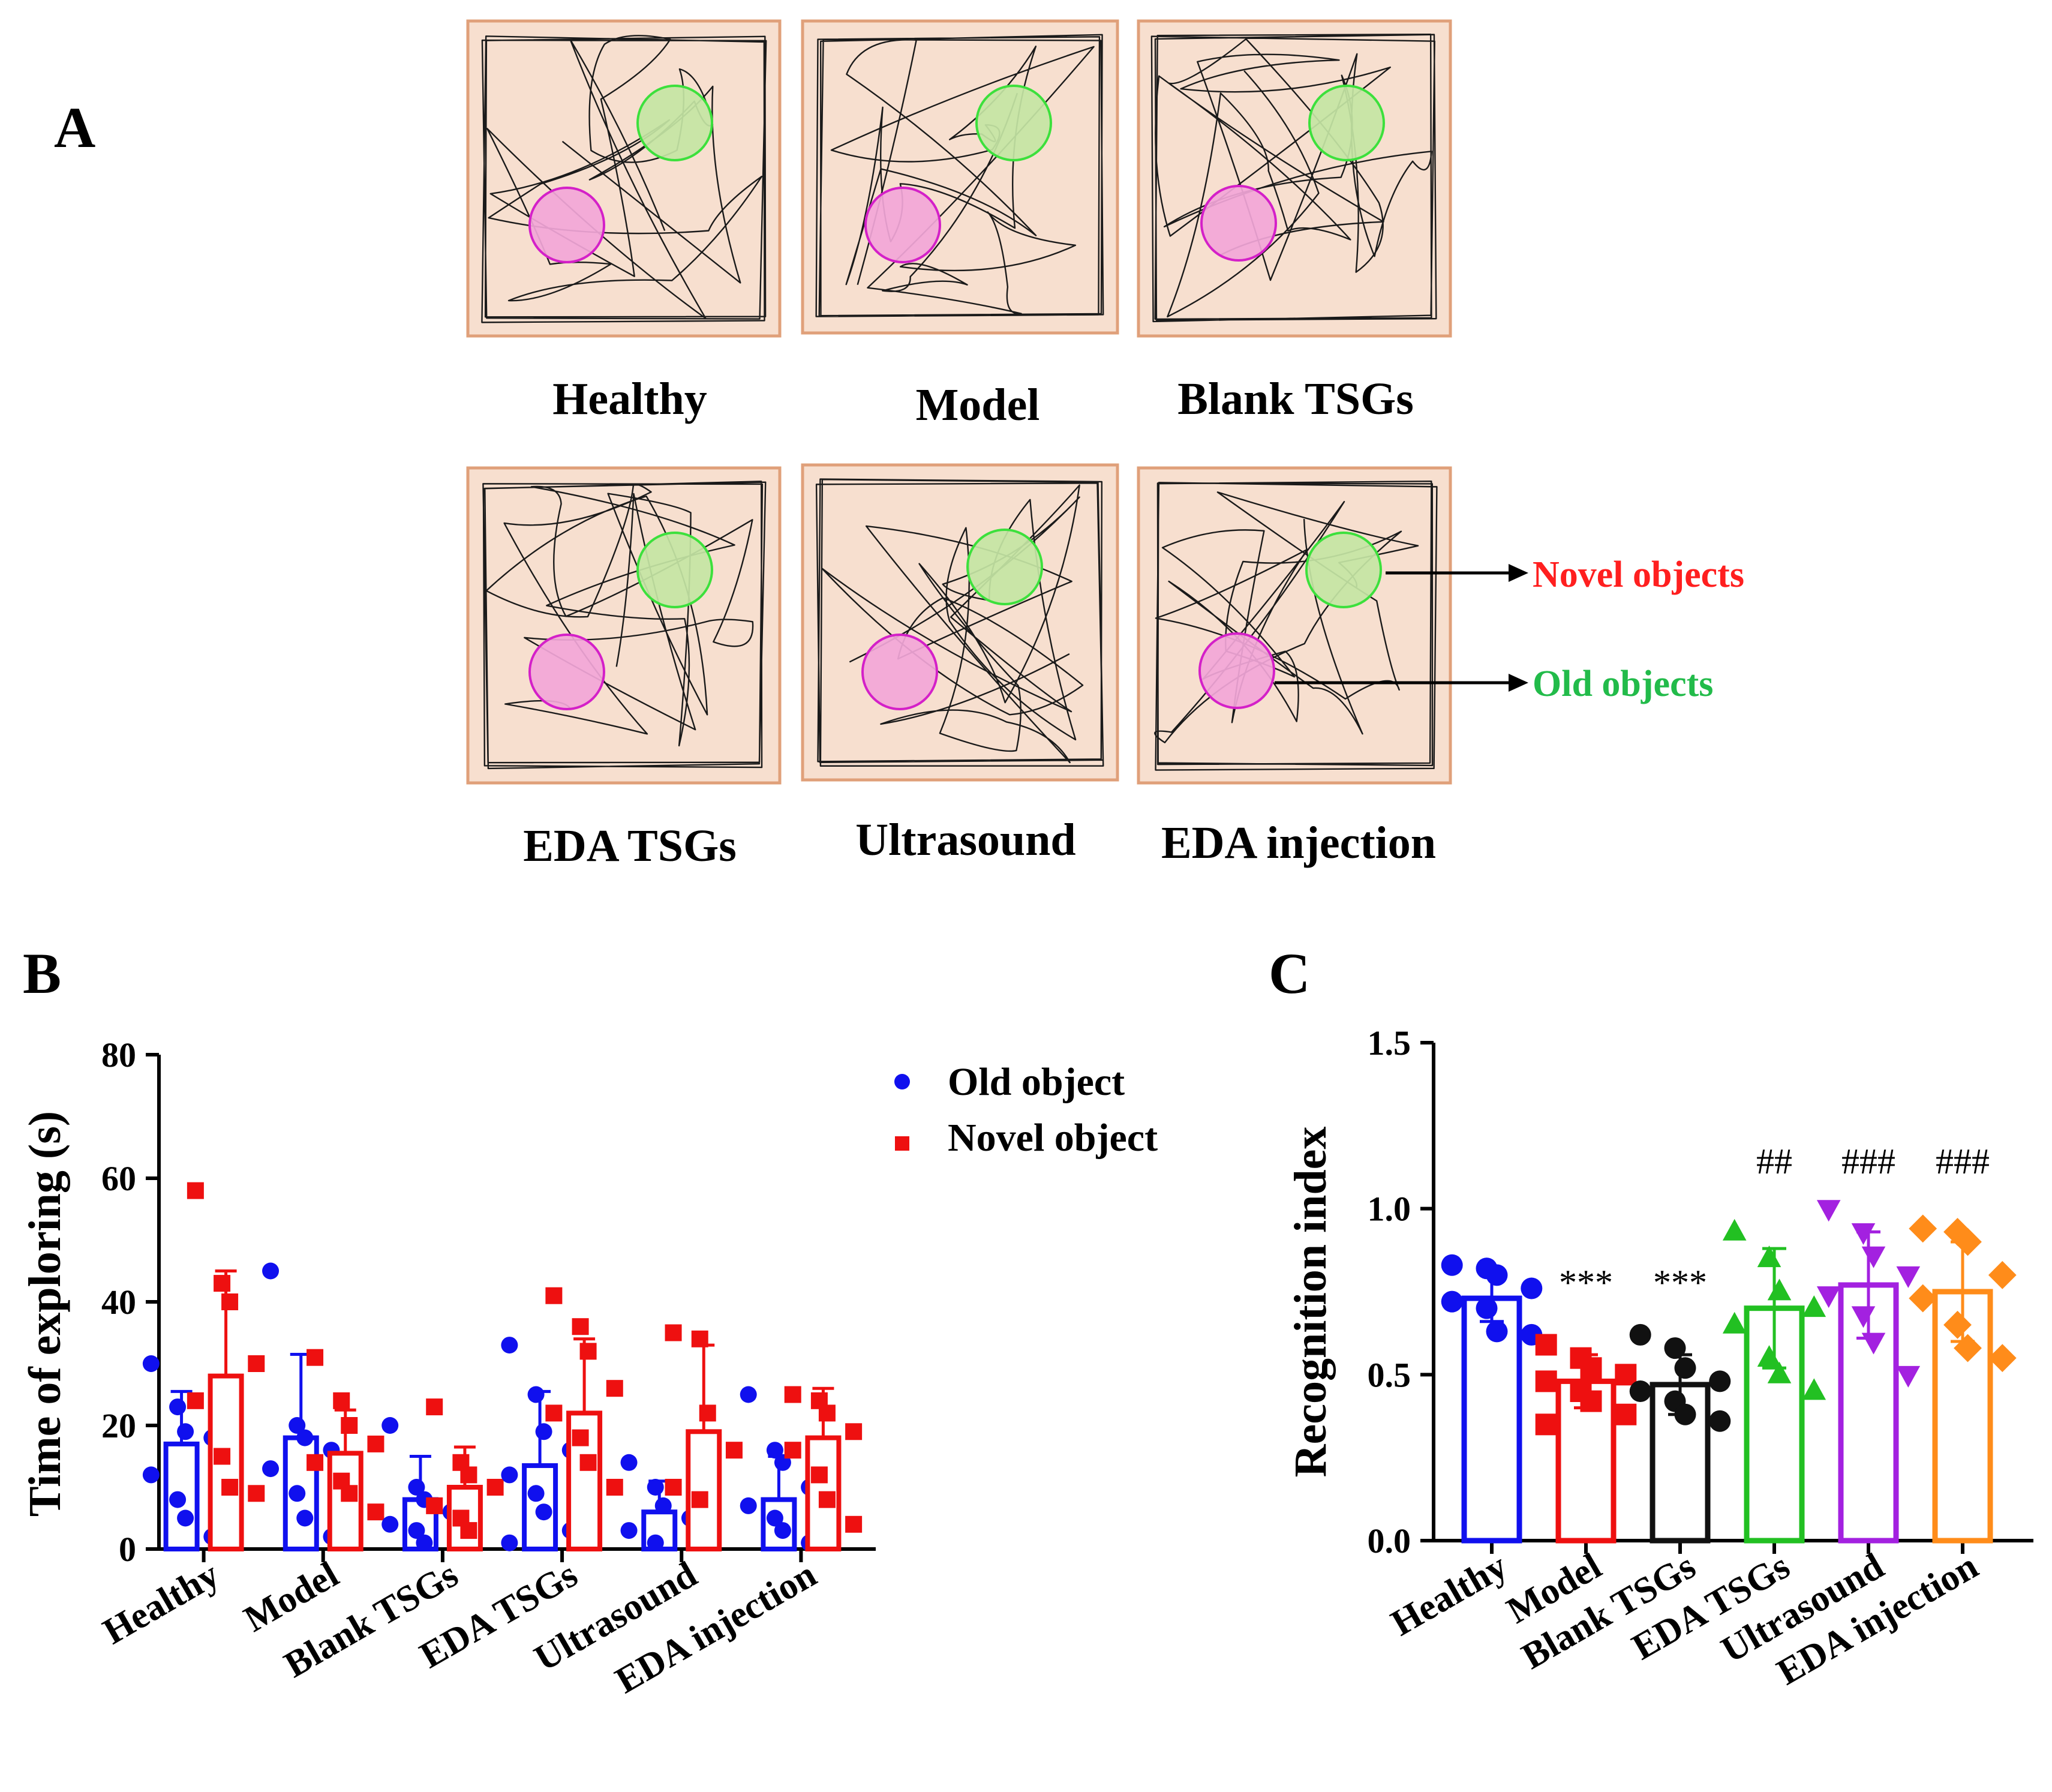 Image resolution: width=2052 pixels, height=1792 pixels. Describe the element at coordinates (1310, 1302) in the screenshot. I see `chart-c-ylabel: Recognition index` at that location.